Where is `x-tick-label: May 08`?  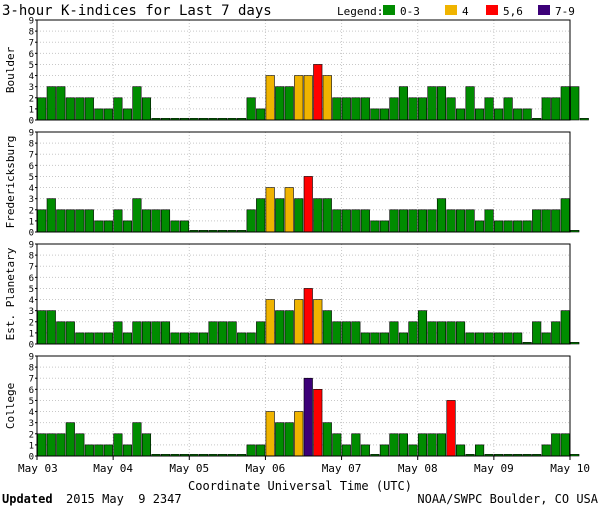 x-tick-label: May 08 is located at coordinates (418, 468).